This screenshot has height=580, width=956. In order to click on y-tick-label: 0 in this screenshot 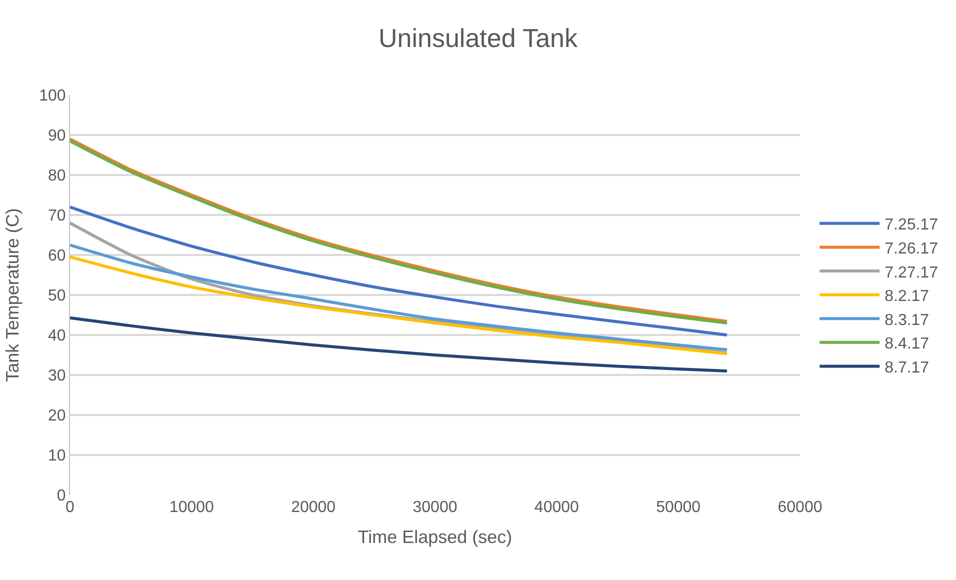, I will do `click(61, 496)`.